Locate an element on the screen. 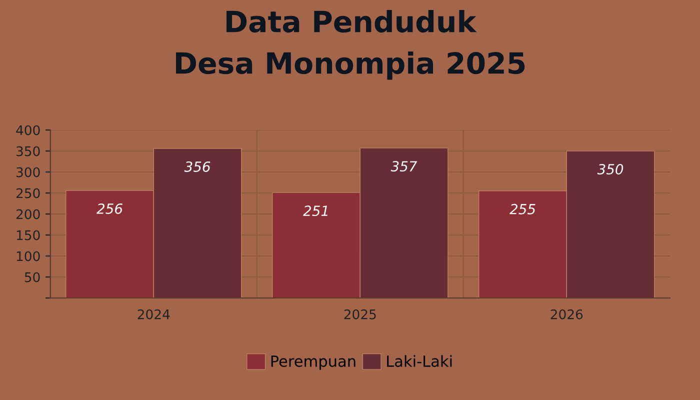 This screenshot has height=400, width=700. y-tick-label: 200 is located at coordinates (28, 214).